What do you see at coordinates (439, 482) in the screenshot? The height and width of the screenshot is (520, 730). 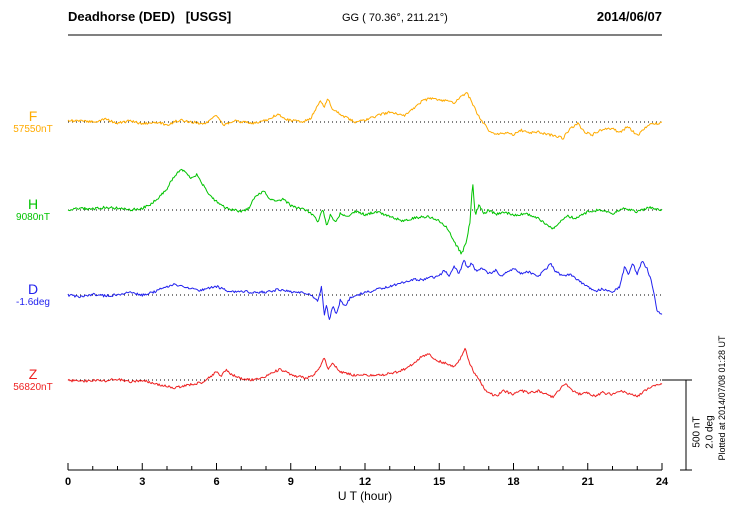 I see `x-tick-label: 15` at bounding box center [439, 482].